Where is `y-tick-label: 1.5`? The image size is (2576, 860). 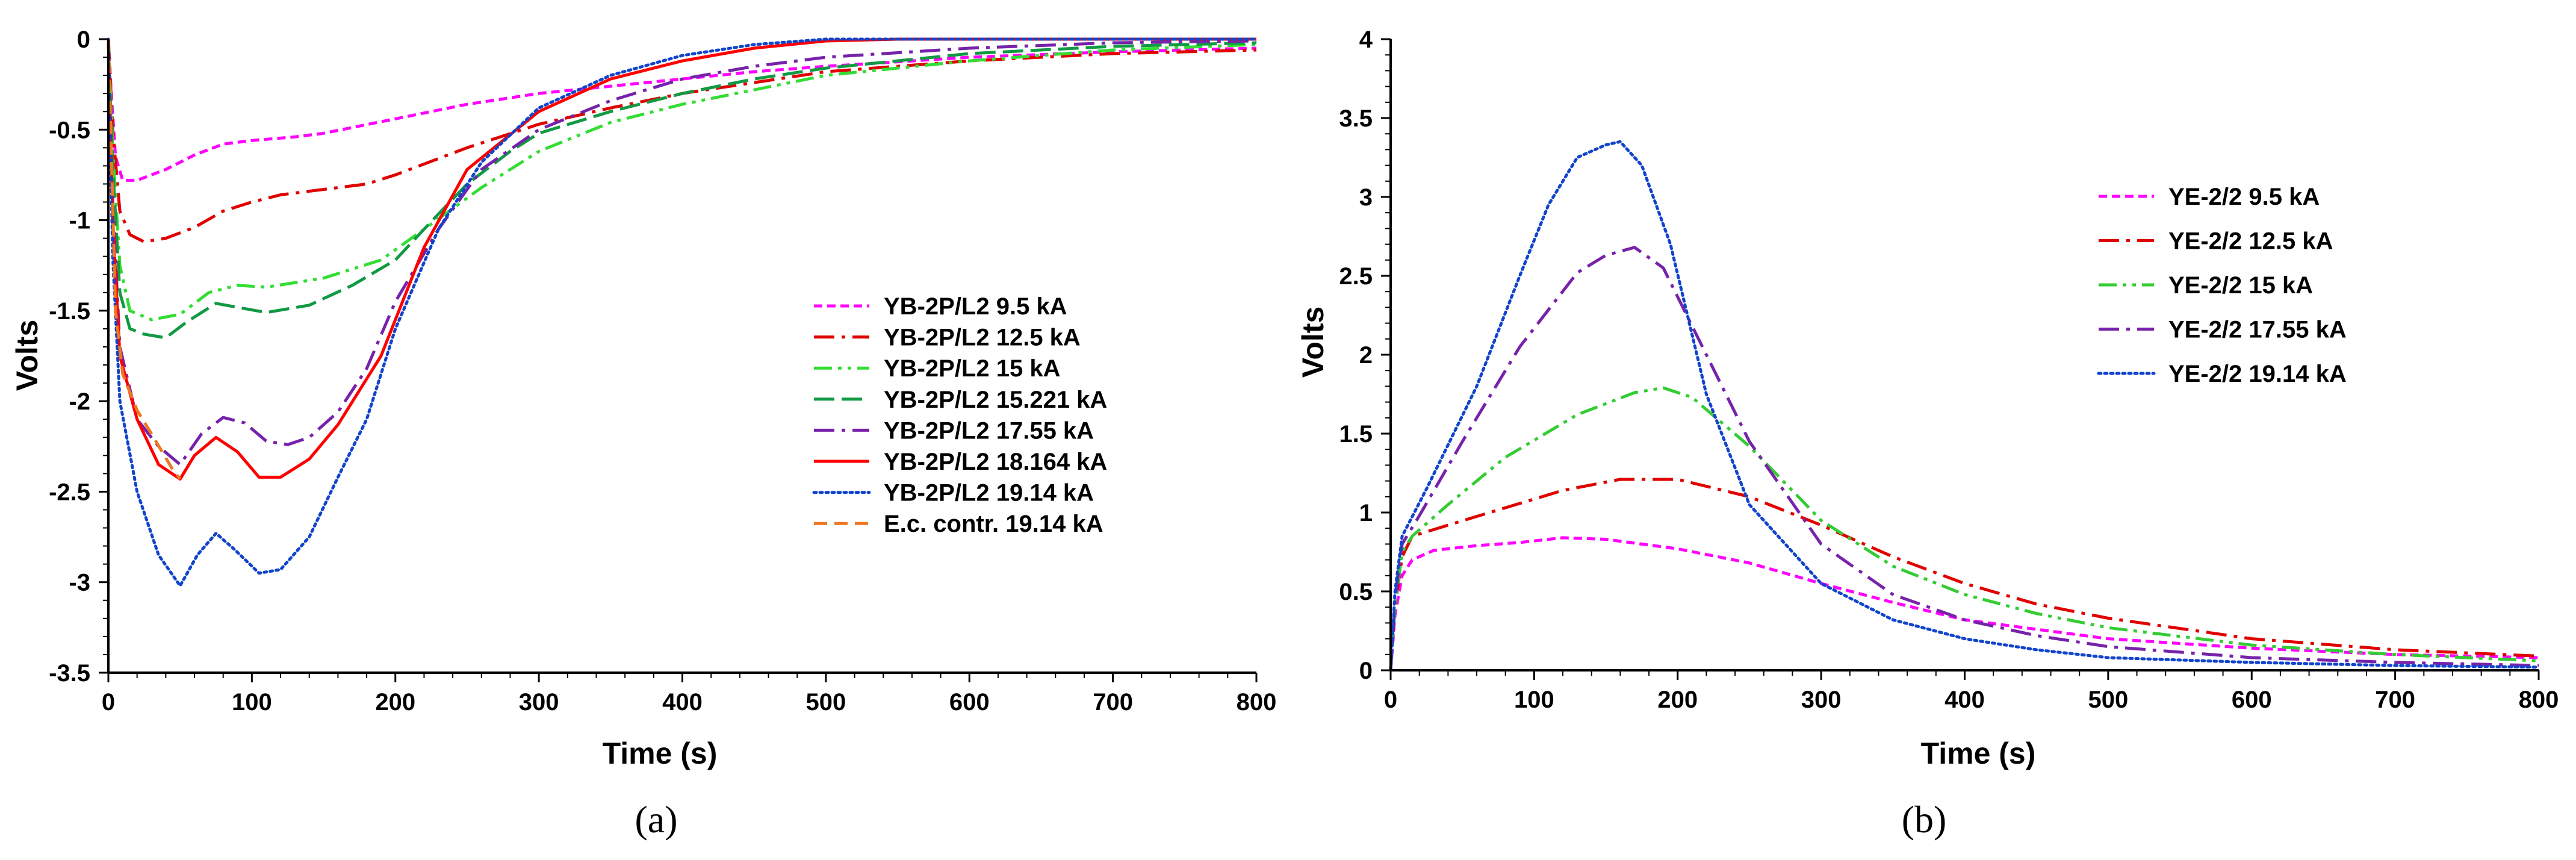
y-tick-label: 1.5 is located at coordinates (1356, 434).